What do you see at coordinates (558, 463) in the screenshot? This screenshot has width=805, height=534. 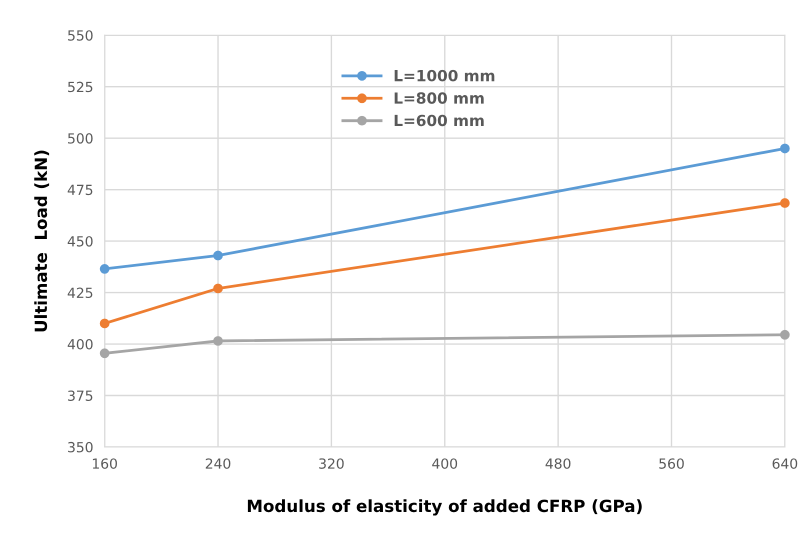 I see `x-tick-label: 480` at bounding box center [558, 463].